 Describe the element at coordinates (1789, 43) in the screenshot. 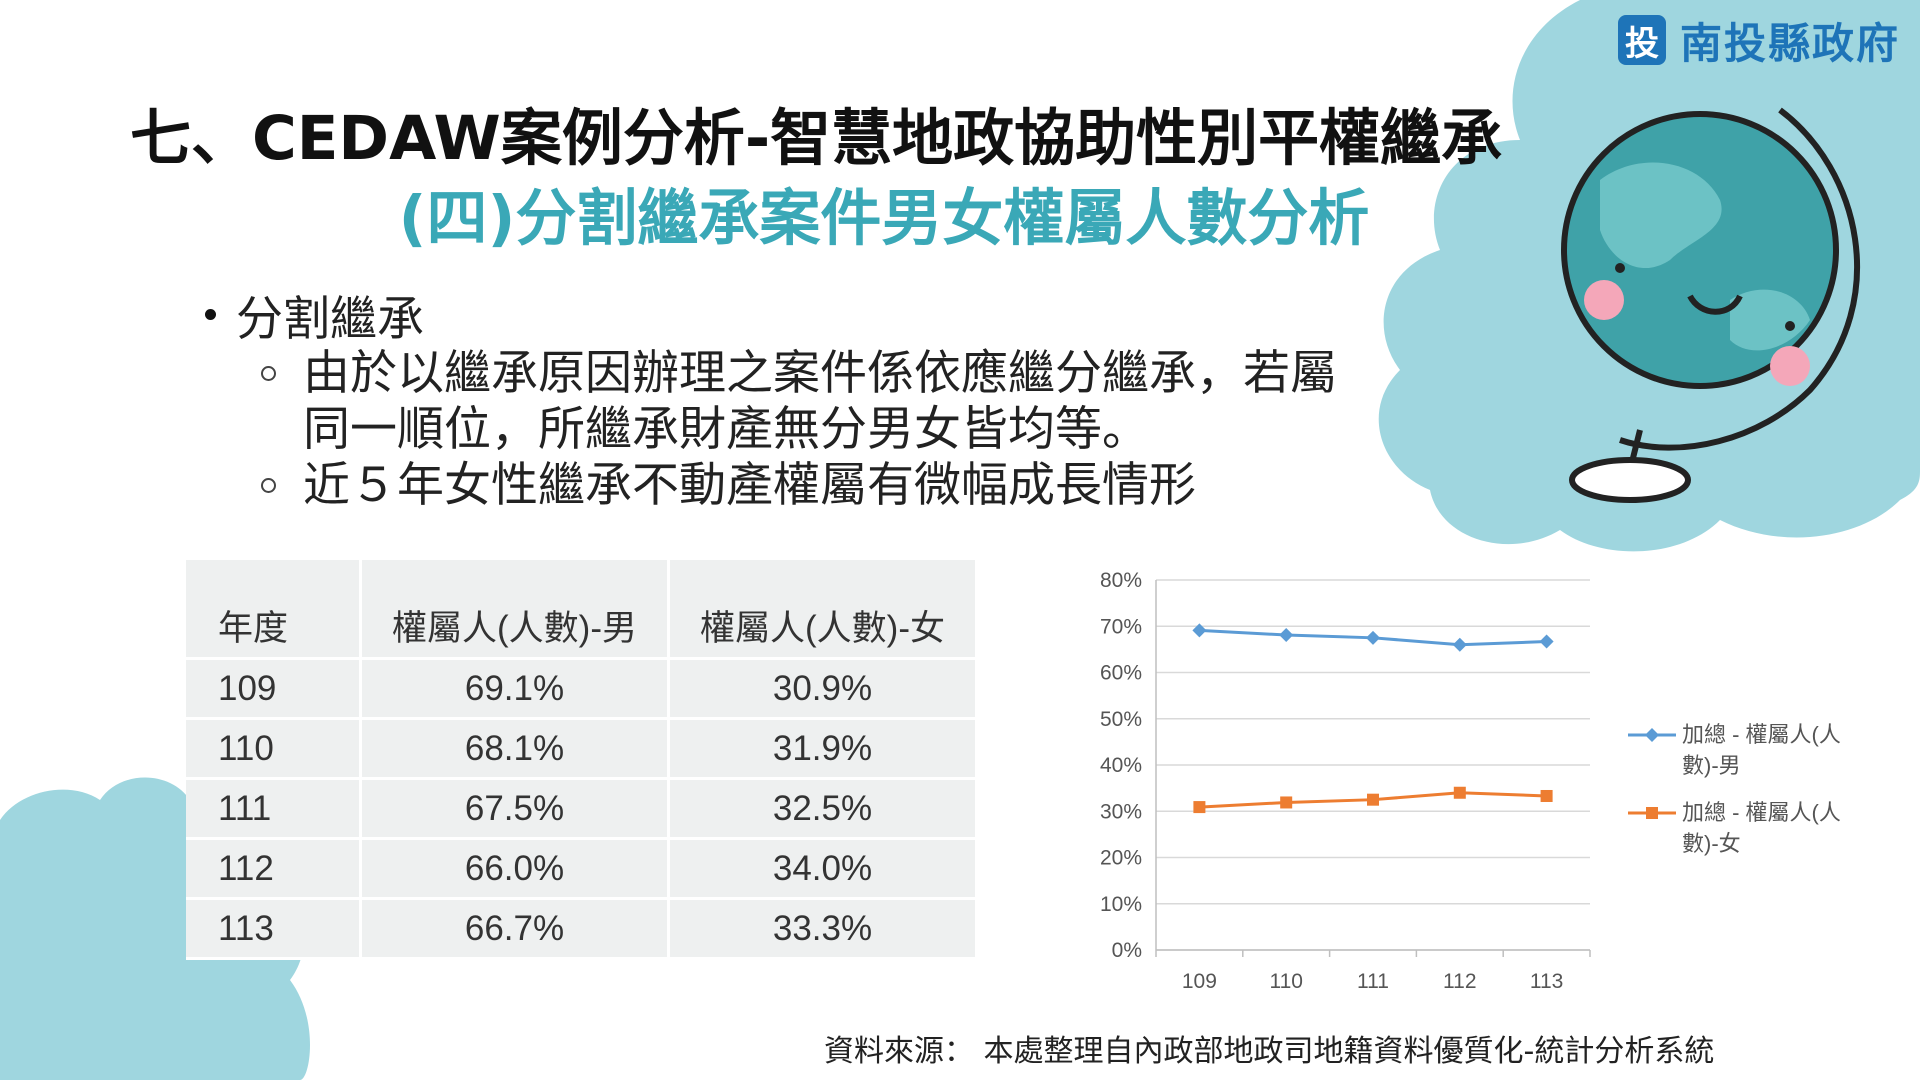

I see `county-logo-text: 南投縣政府` at that location.